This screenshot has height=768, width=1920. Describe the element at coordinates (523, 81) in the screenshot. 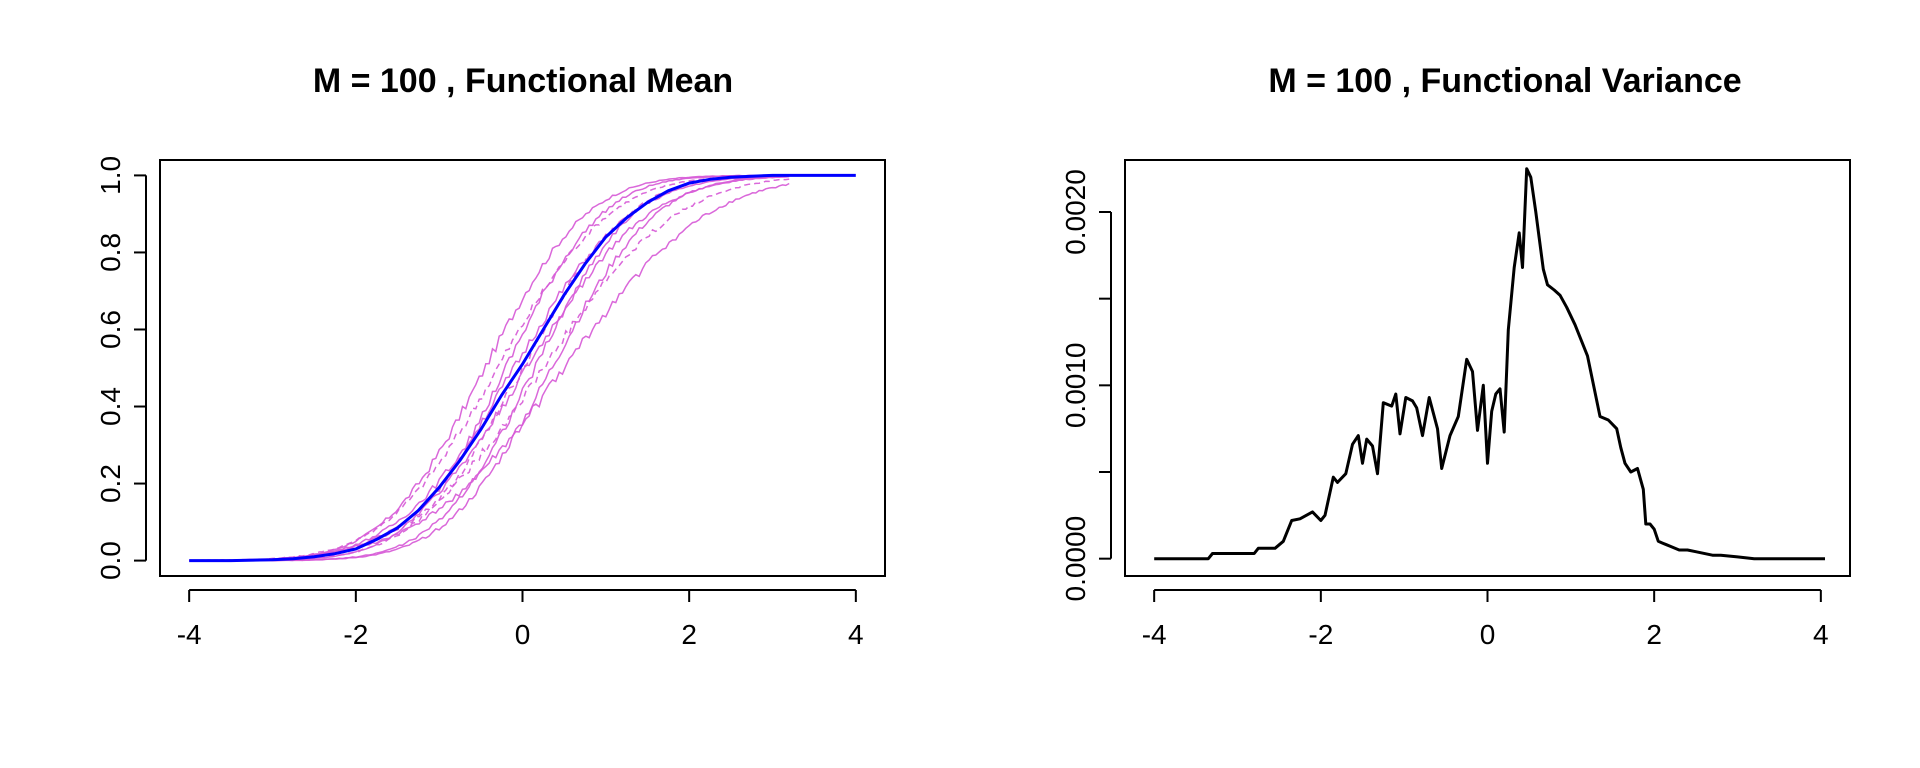

I see `functional-mean-title: M = 100 , Functional Mean` at that location.